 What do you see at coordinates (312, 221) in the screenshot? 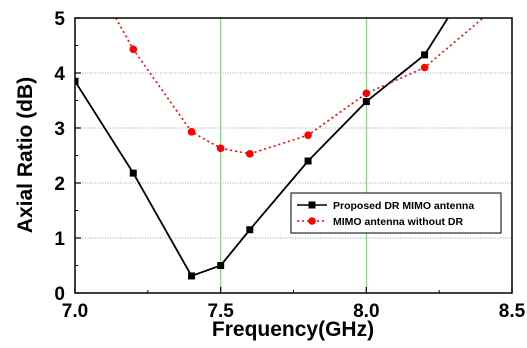
I see `legend-marker-circle` at bounding box center [312, 221].